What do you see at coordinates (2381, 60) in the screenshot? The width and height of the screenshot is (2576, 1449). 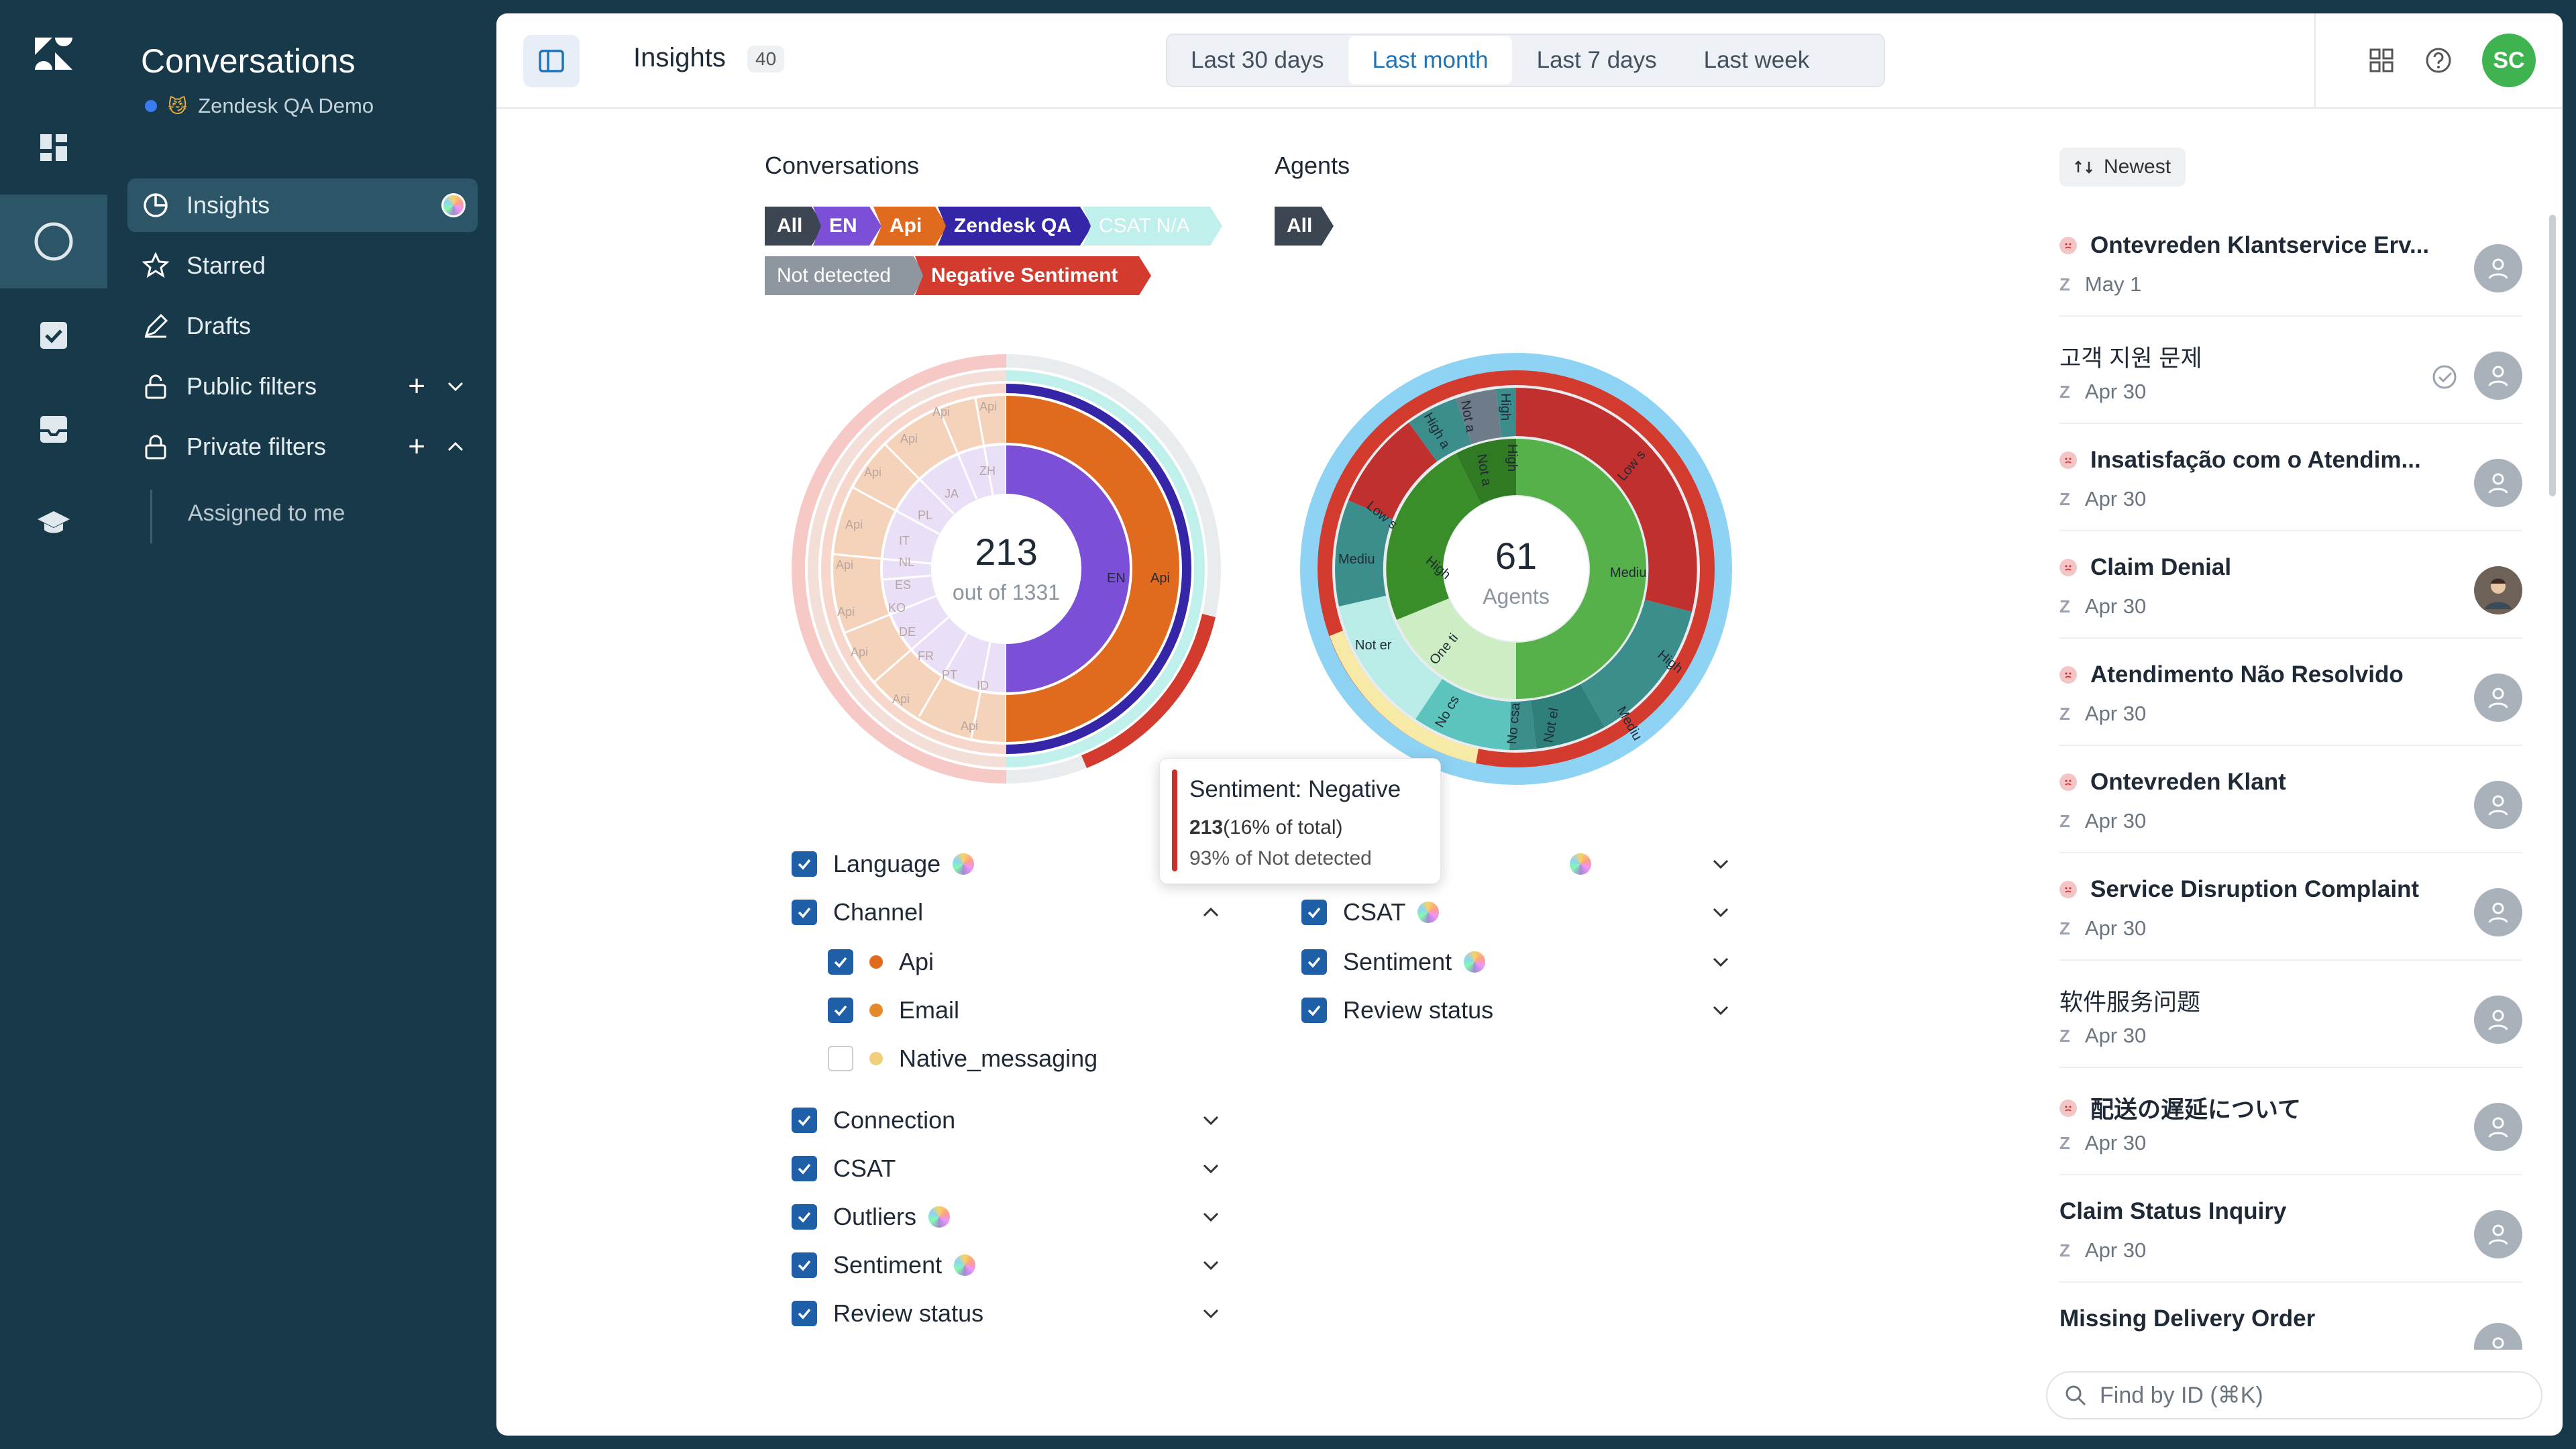 I see `grid-icon` at bounding box center [2381, 60].